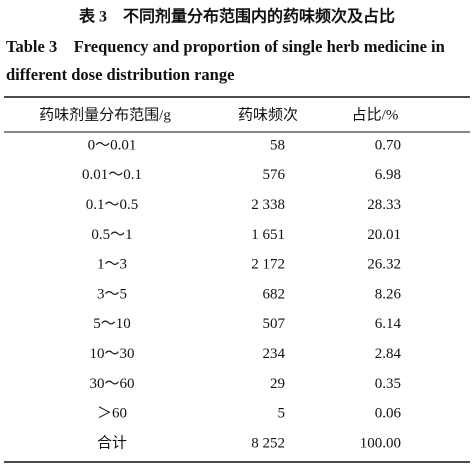  I want to click on table-cell: 30～60, so click(111, 384).